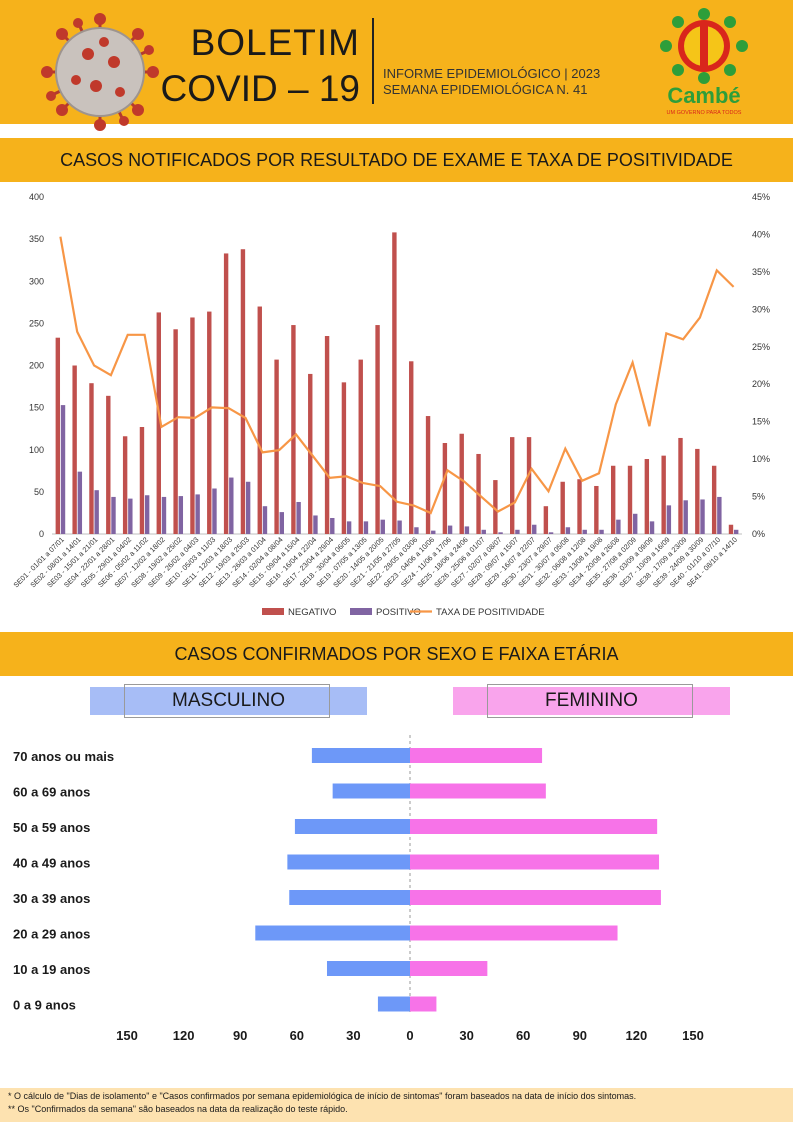 The image size is (793, 1122). What do you see at coordinates (36, 281) in the screenshot?
I see `y-tick-label: 300` at bounding box center [36, 281].